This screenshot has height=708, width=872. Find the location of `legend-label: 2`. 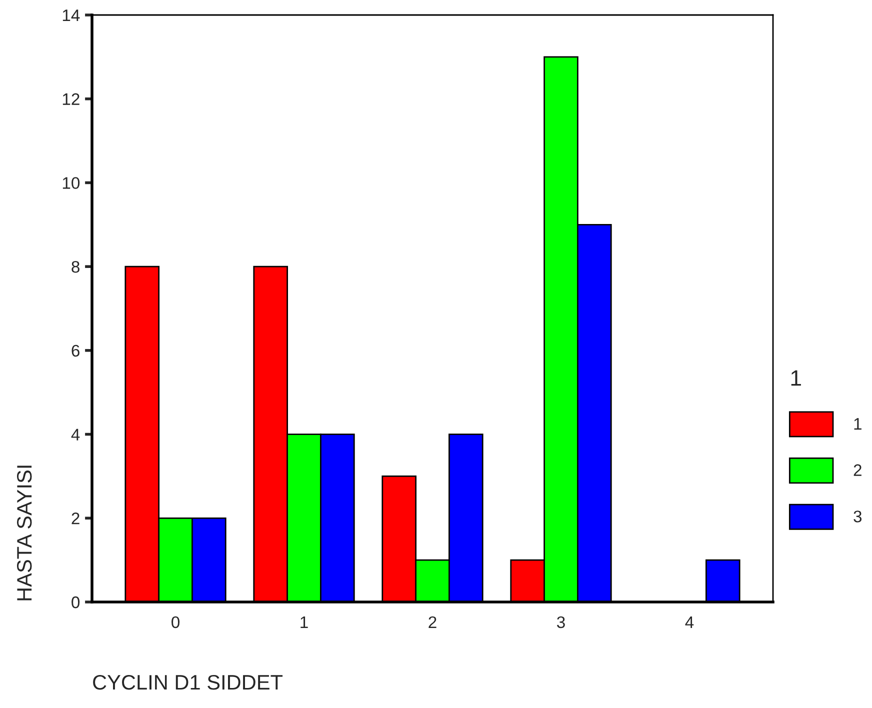

legend-label: 2 is located at coordinates (858, 470).